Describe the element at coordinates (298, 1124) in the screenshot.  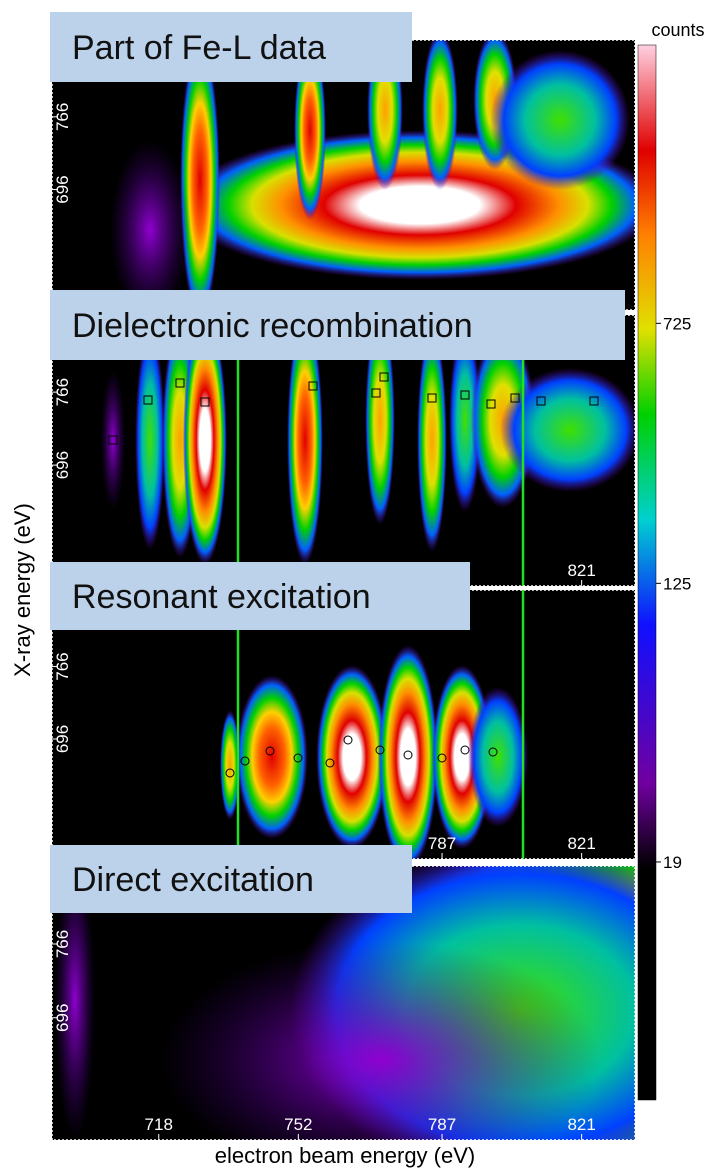
I see `x-tick-label: 752` at that location.